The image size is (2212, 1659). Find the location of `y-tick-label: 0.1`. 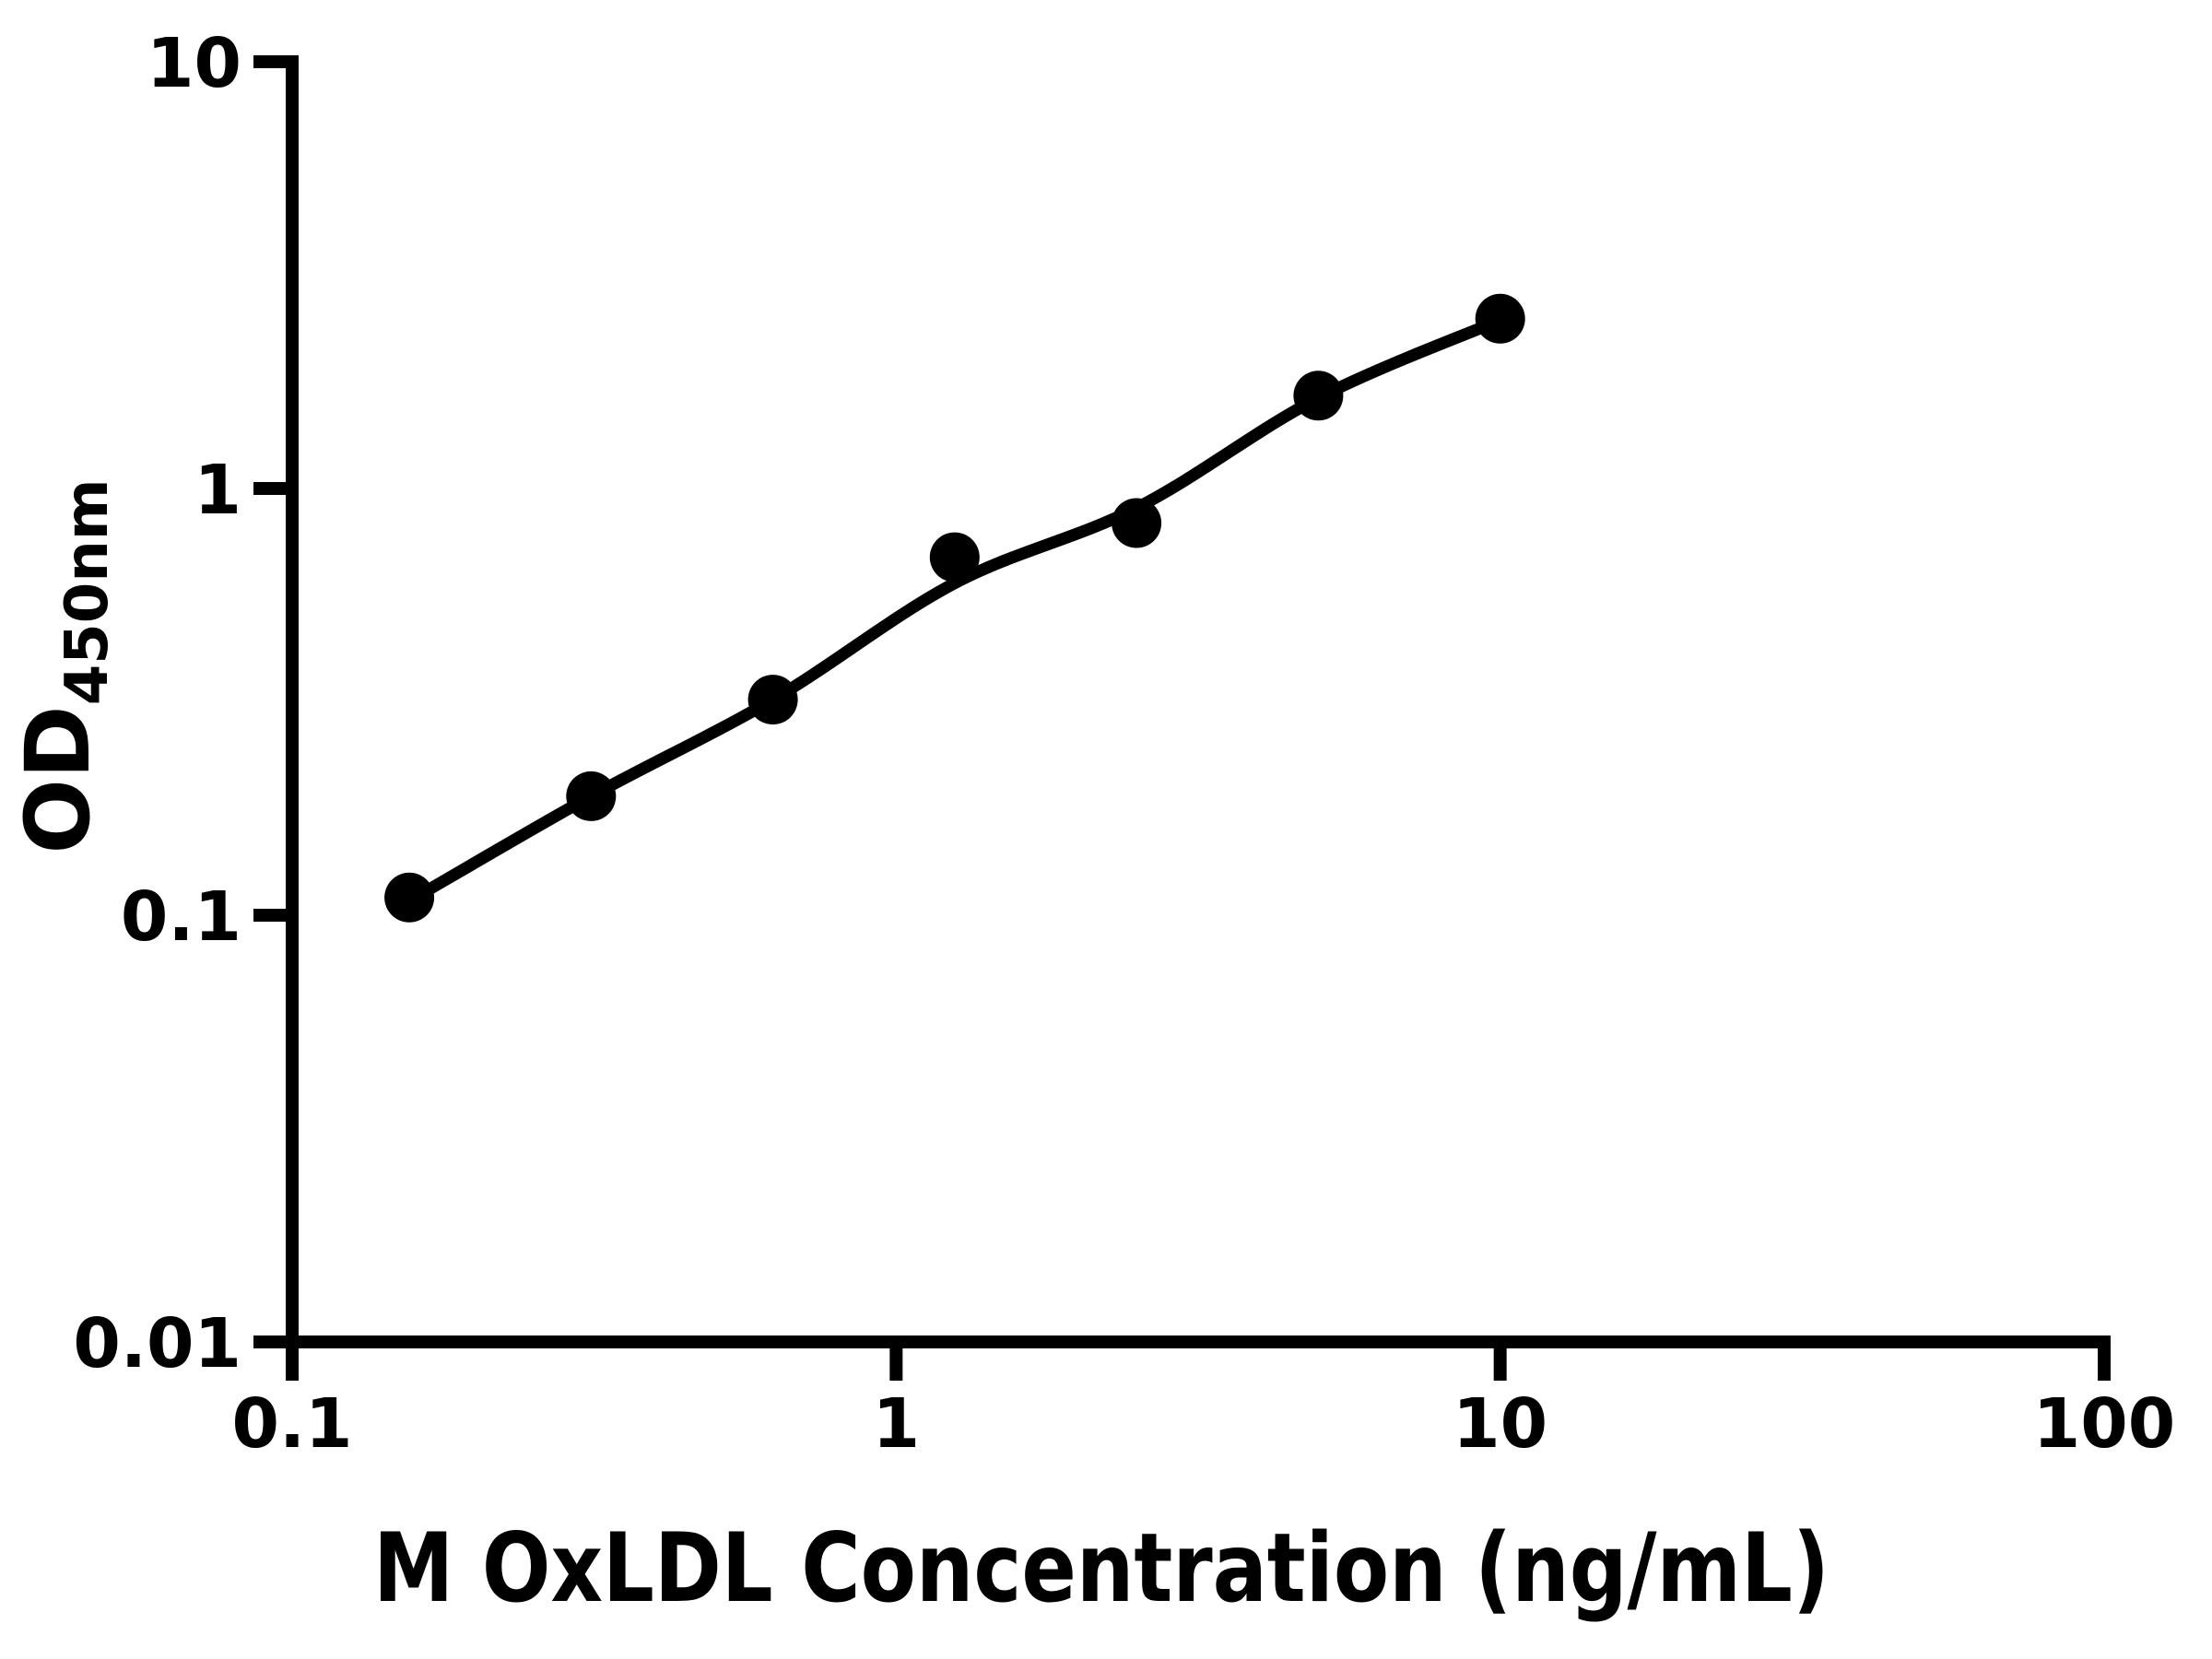

y-tick-label: 0.1 is located at coordinates (181, 917).